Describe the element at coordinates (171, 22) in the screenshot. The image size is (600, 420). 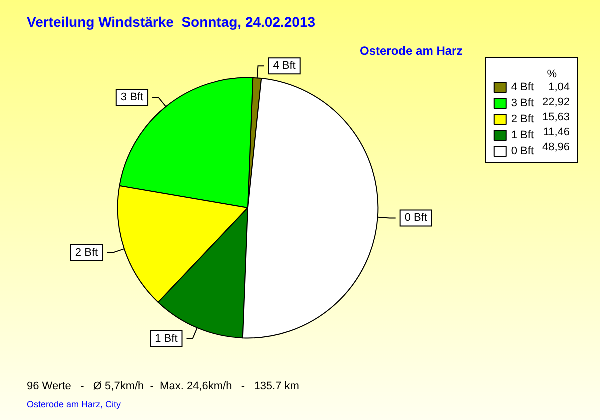
I see `chart-title: Verteilung Windstärke Sonntag, 24.02.2013` at that location.